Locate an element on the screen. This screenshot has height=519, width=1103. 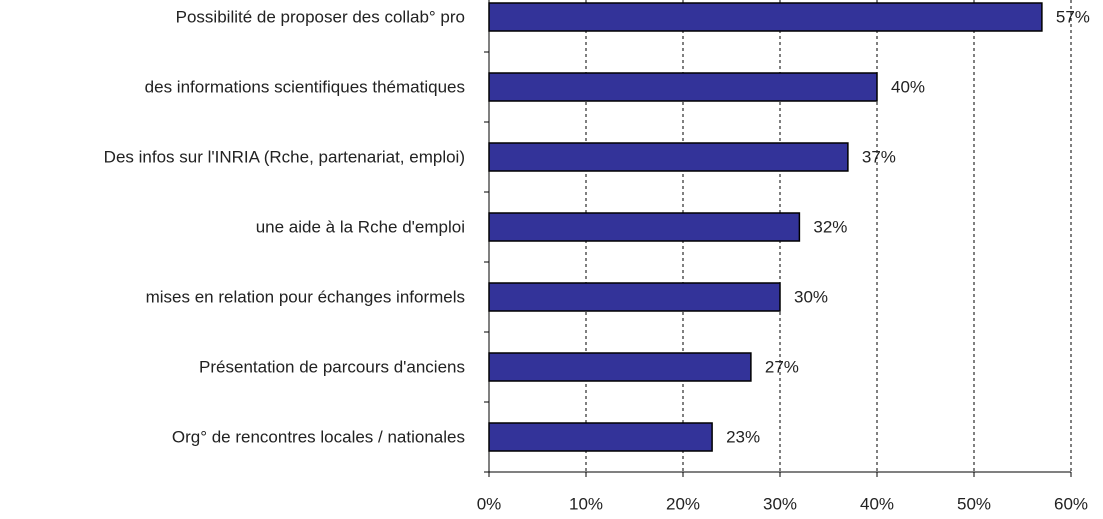
x-tick-label: 40% is located at coordinates (877, 503).